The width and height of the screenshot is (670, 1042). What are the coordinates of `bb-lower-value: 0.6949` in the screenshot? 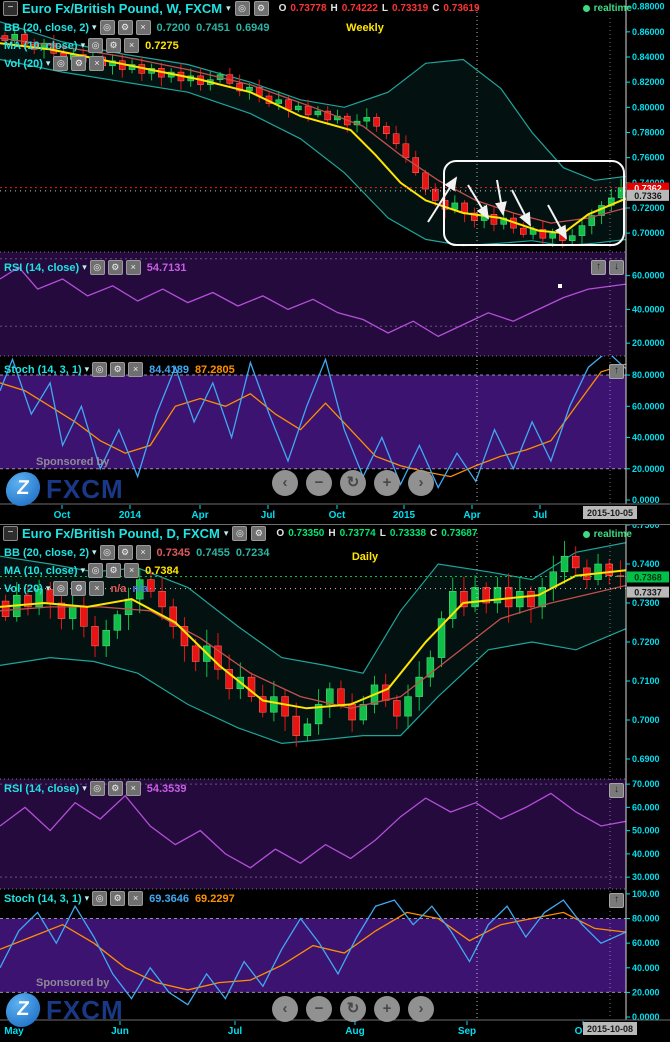 It's located at (252, 27).